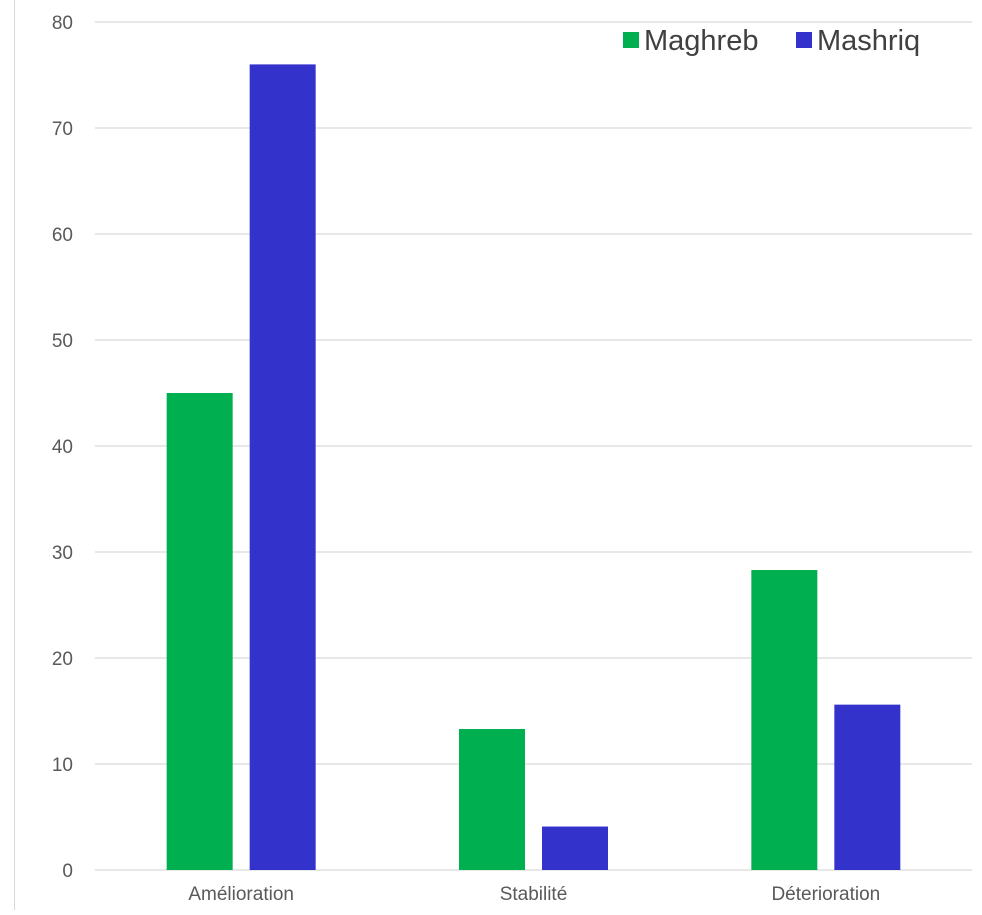 The image size is (982, 915). I want to click on legend-label-maghreb: Maghreb, so click(701, 41).